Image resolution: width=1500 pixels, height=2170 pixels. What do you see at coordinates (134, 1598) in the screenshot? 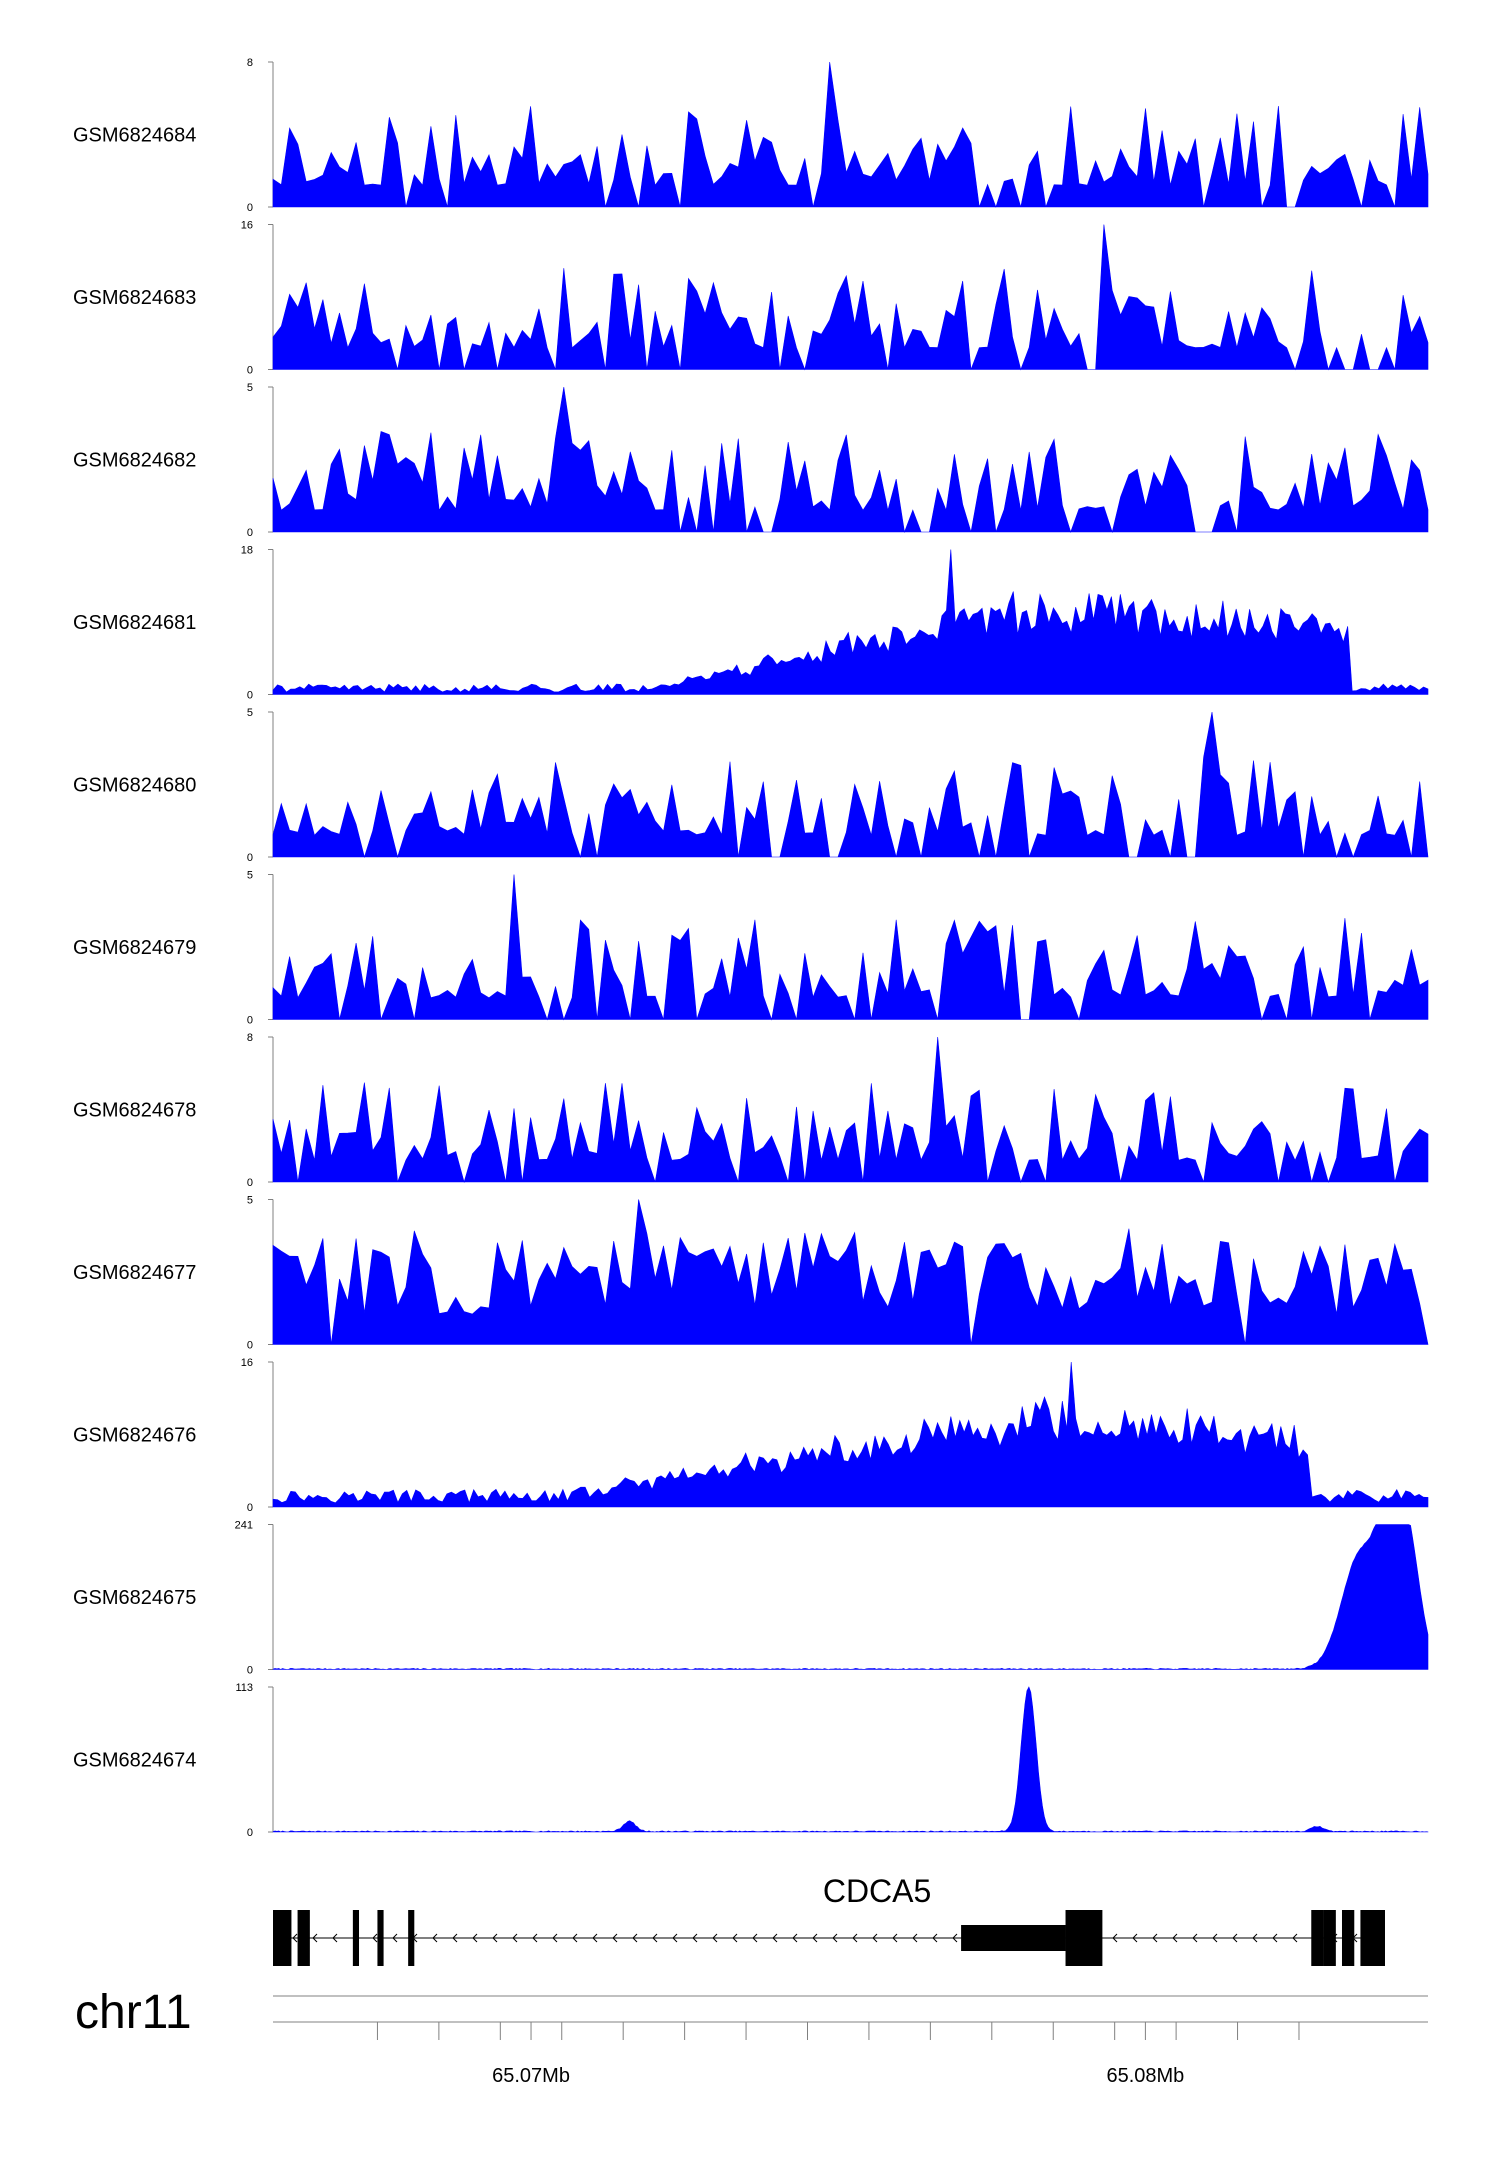
I see `track-label: GSM6824675` at bounding box center [134, 1598].